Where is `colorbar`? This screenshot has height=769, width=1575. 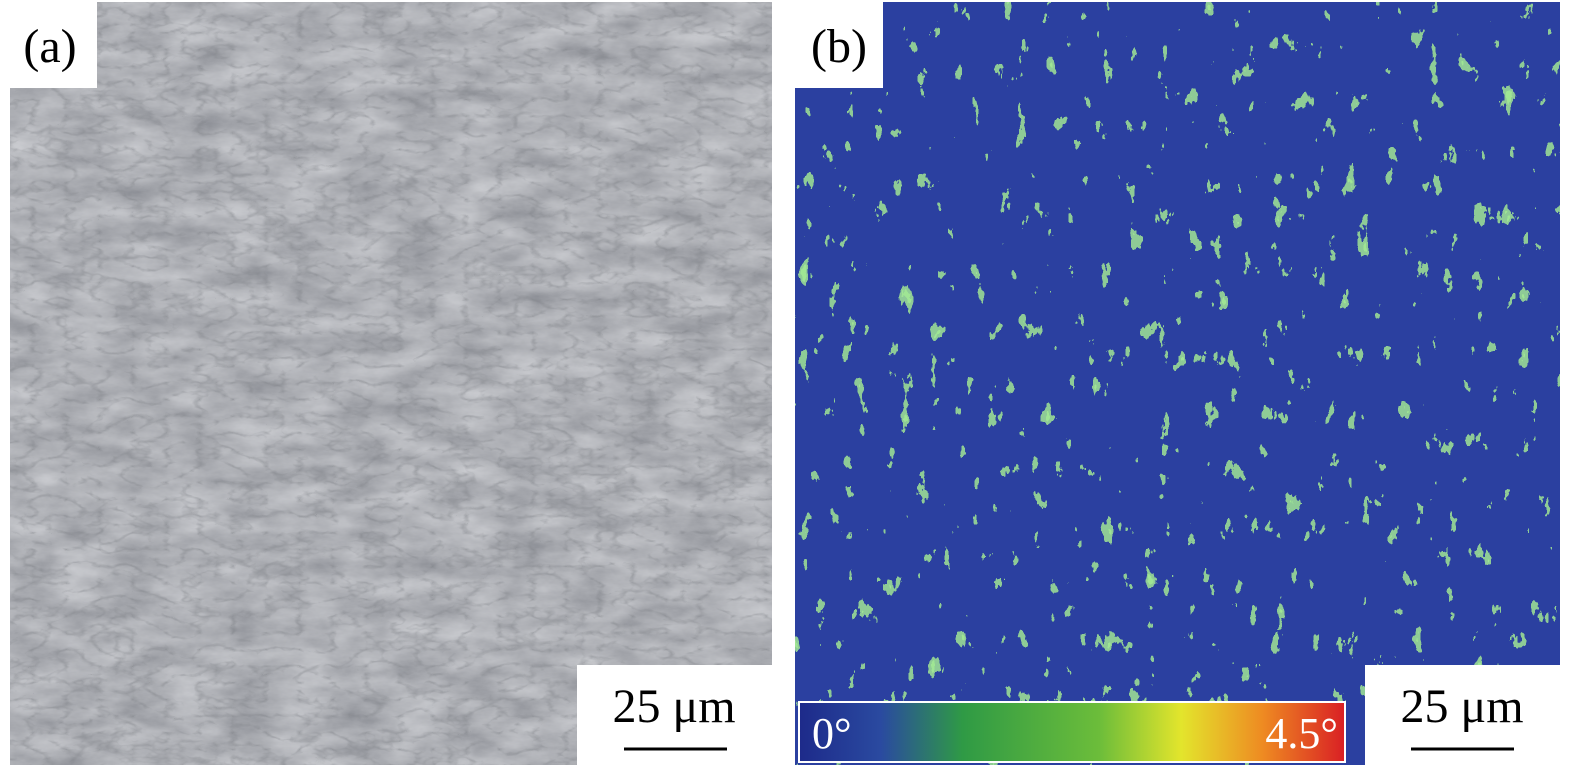
colorbar is located at coordinates (1072, 732).